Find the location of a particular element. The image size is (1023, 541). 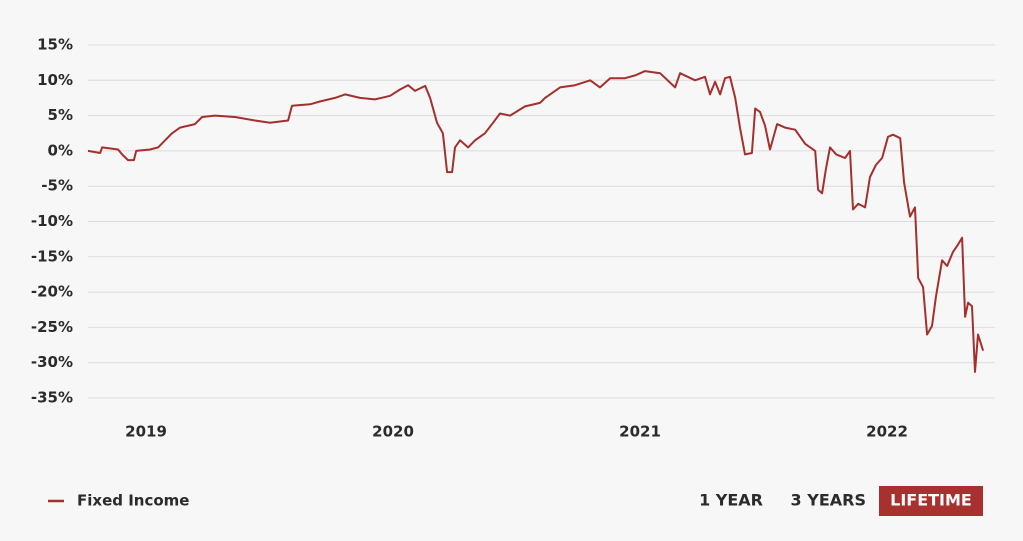

y-tick-label: 15% is located at coordinates (55, 45).